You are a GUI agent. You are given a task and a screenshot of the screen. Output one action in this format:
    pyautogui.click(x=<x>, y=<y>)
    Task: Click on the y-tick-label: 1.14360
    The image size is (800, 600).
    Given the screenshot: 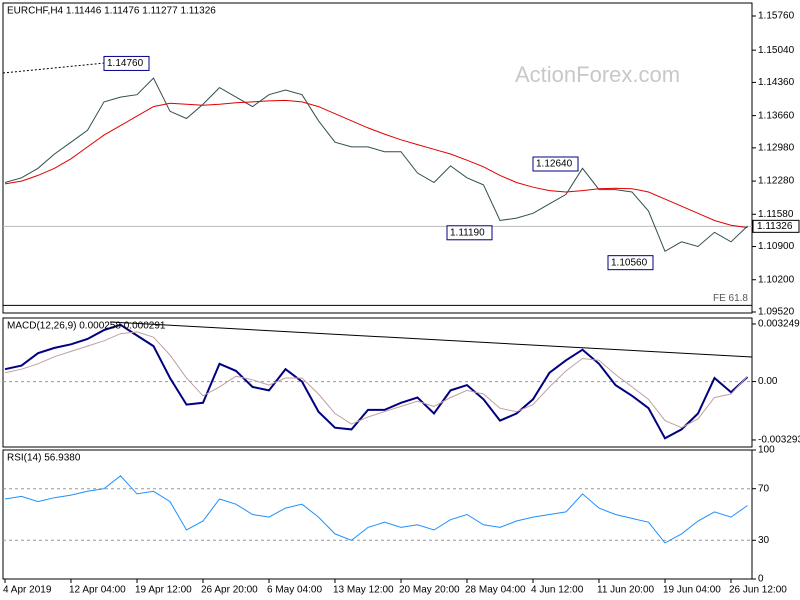 What is the action you would take?
    pyautogui.click(x=776, y=82)
    